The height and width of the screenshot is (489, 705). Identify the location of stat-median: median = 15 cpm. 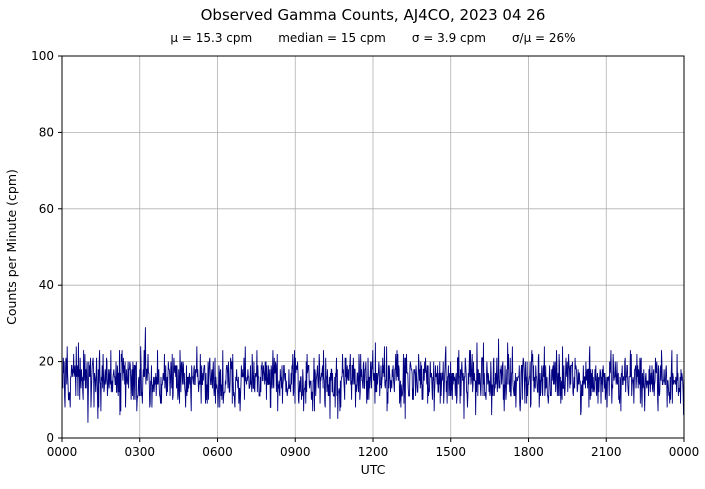
(332, 38).